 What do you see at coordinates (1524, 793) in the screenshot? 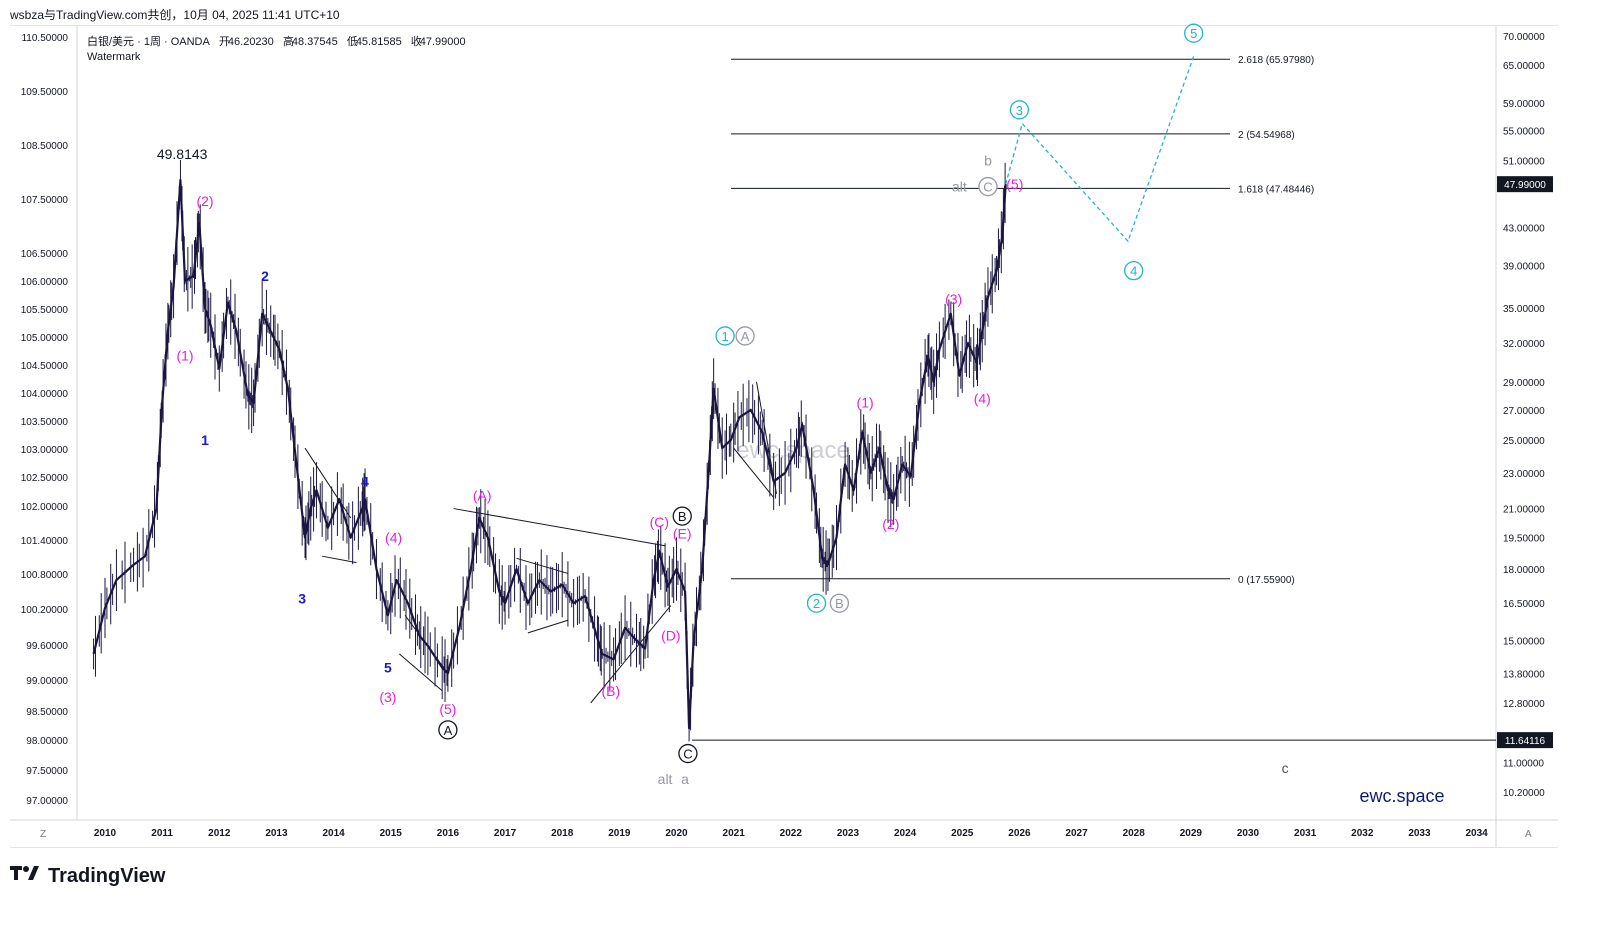
I see `right-axis-tick-label: 10.20000` at bounding box center [1524, 793].